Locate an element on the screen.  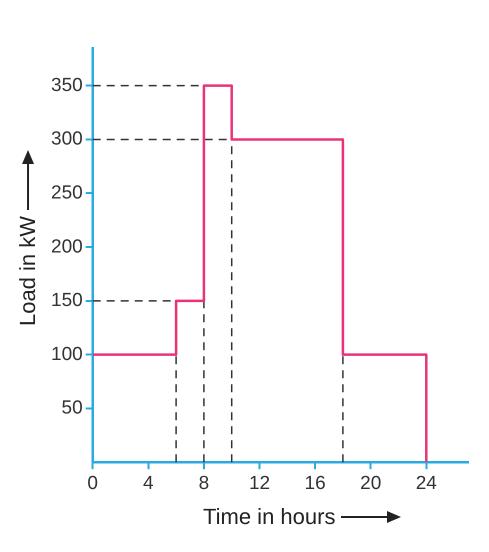
x-tick-label: 16 is located at coordinates (315, 483).